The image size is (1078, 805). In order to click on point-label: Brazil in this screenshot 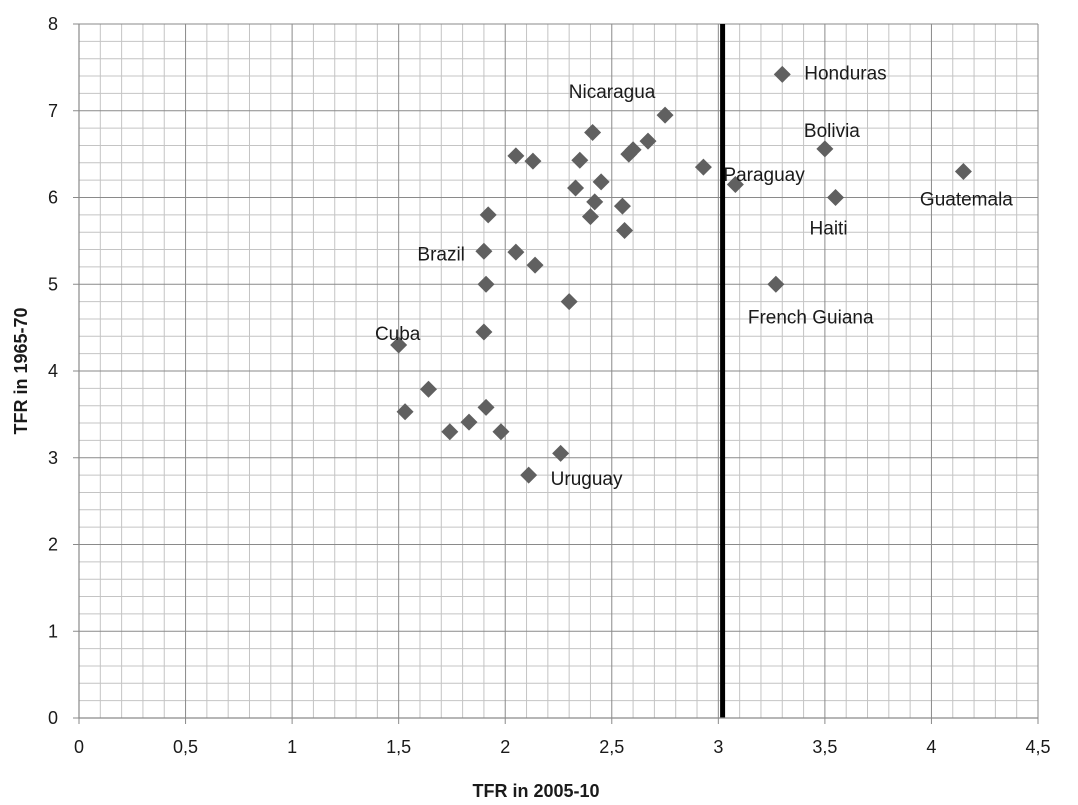, I will do `click(441, 254)`.